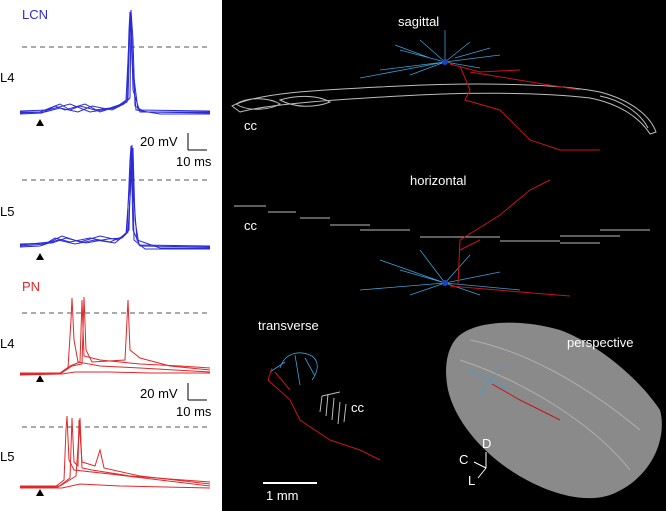  What do you see at coordinates (288, 325) in the screenshot?
I see `view-title: transverse` at bounding box center [288, 325].